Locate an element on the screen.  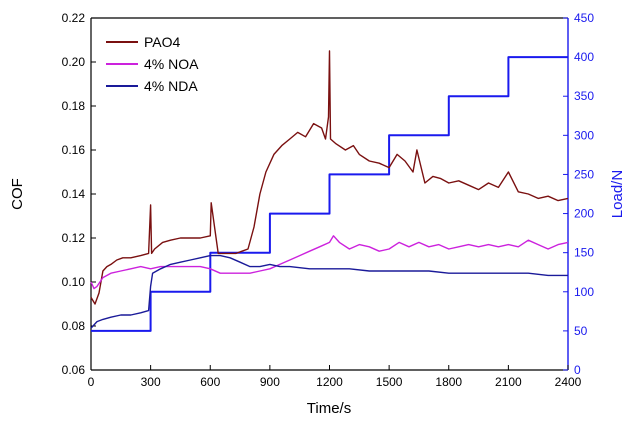
legend: PAO4 4% NOA 4% NDA is located at coordinates (152, 64).